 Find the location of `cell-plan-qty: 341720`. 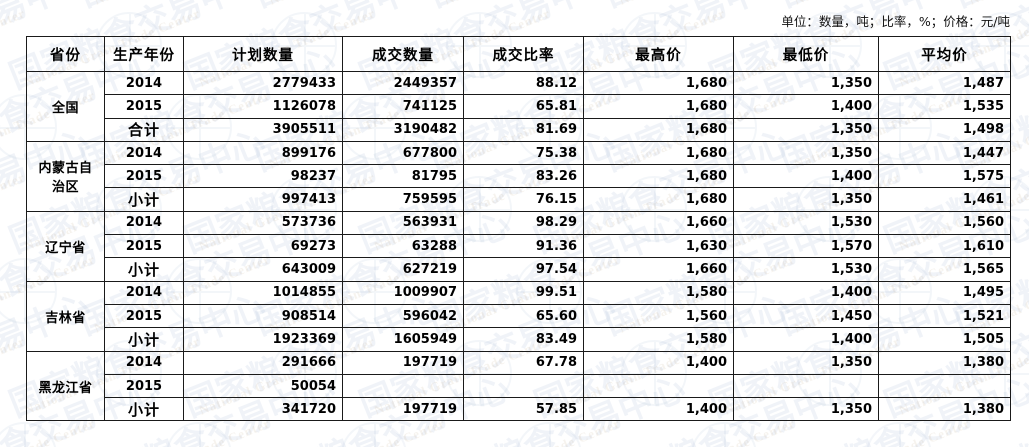

cell-plan-qty: 341720 is located at coordinates (263, 409).